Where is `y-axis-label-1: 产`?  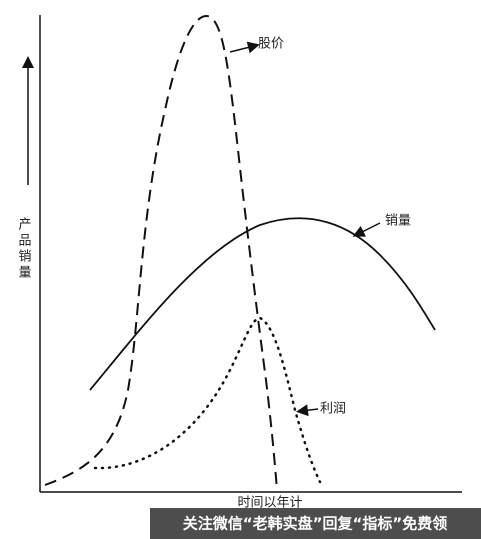 y-axis-label-1: 产 is located at coordinates (24, 225).